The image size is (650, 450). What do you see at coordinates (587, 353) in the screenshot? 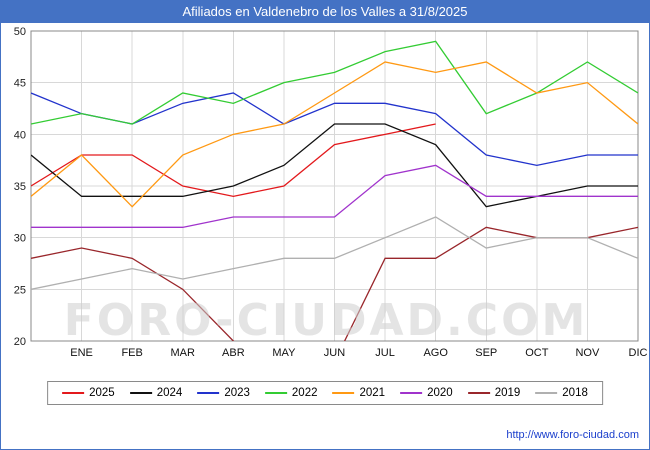
I see `svg-text: NOV` at bounding box center [587, 353].